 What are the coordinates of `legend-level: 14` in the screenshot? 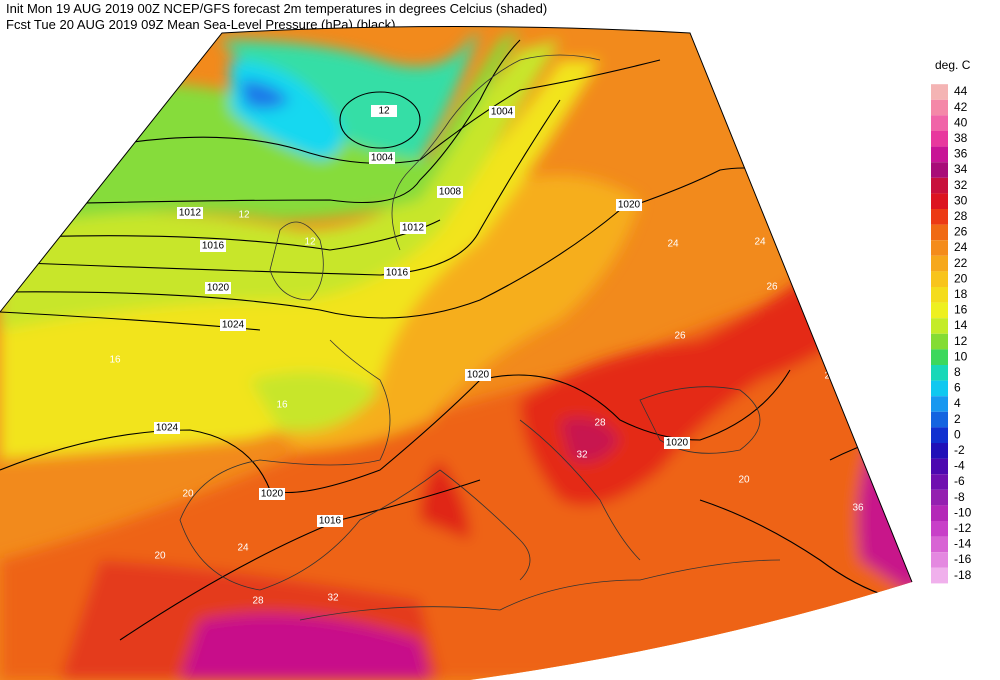 It's located at (961, 325).